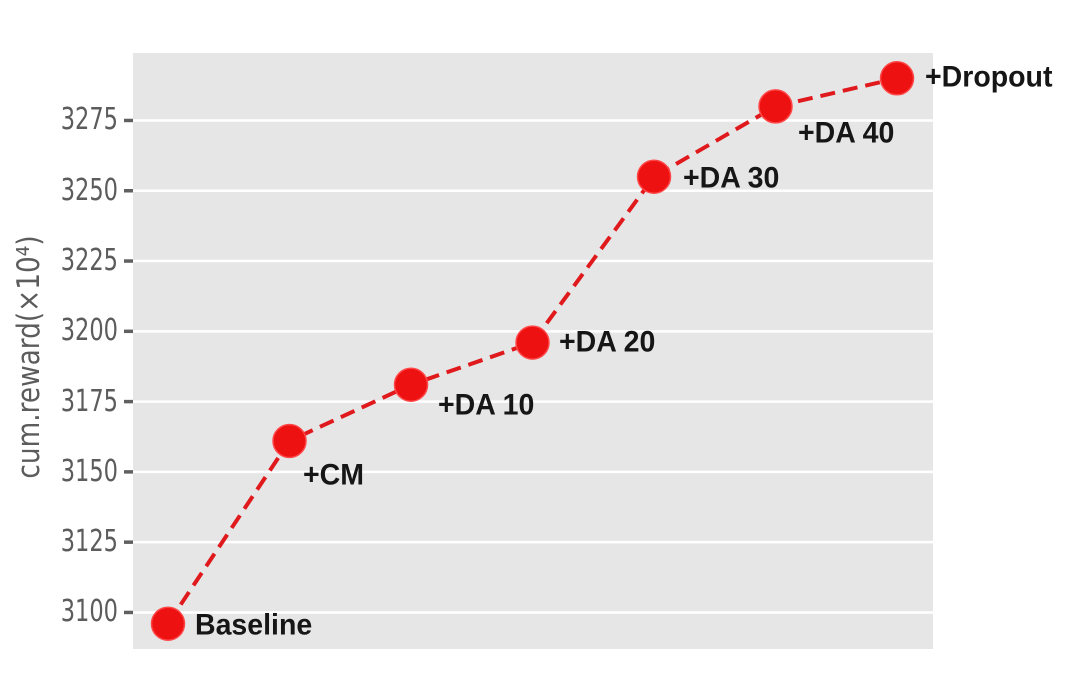 The height and width of the screenshot is (694, 1080). What do you see at coordinates (731, 178) in the screenshot?
I see `point-label: +DA 30` at bounding box center [731, 178].